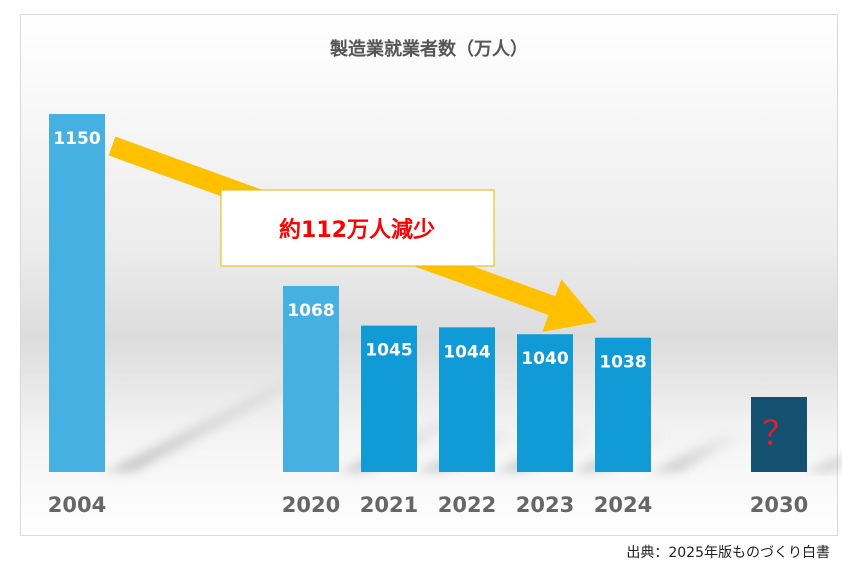 The height and width of the screenshot is (564, 842). What do you see at coordinates (545, 505) in the screenshot?
I see `category-label-2023: 2023` at bounding box center [545, 505].